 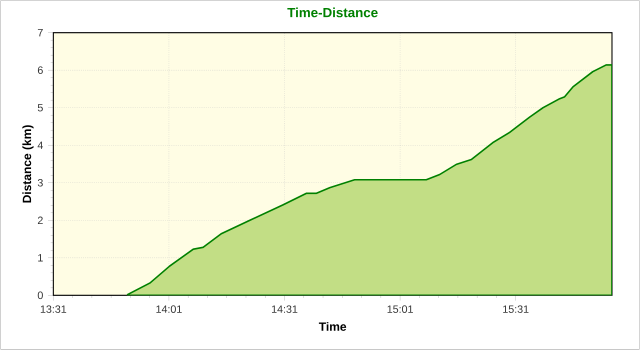 I want to click on x-tick-label: 13:31, so click(x=53, y=309).